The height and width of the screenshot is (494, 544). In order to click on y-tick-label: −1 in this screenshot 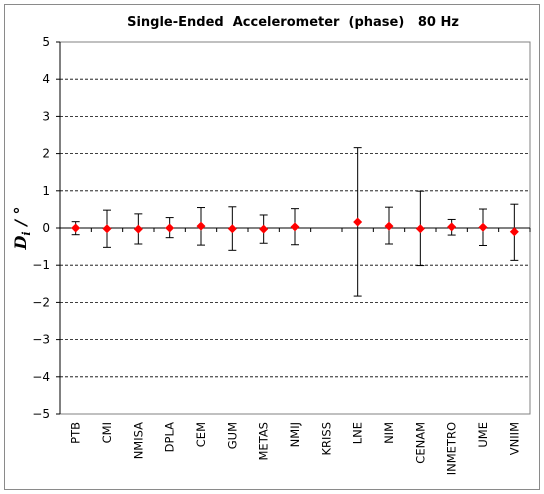, I will do `click(41, 265)`.